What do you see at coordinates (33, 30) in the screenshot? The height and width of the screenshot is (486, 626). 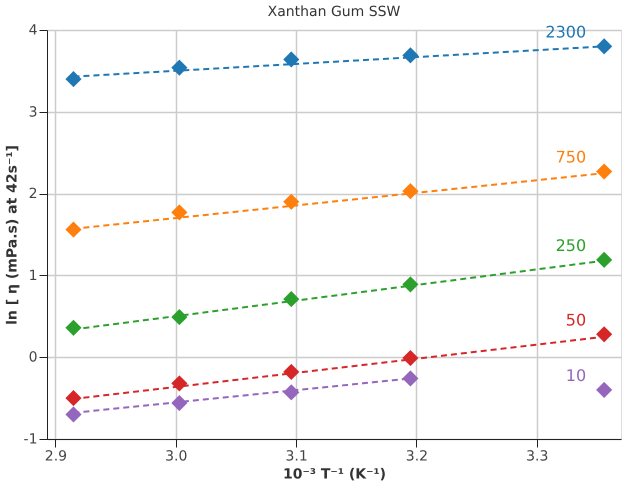 I see `y-tick-label: 4` at bounding box center [33, 30].